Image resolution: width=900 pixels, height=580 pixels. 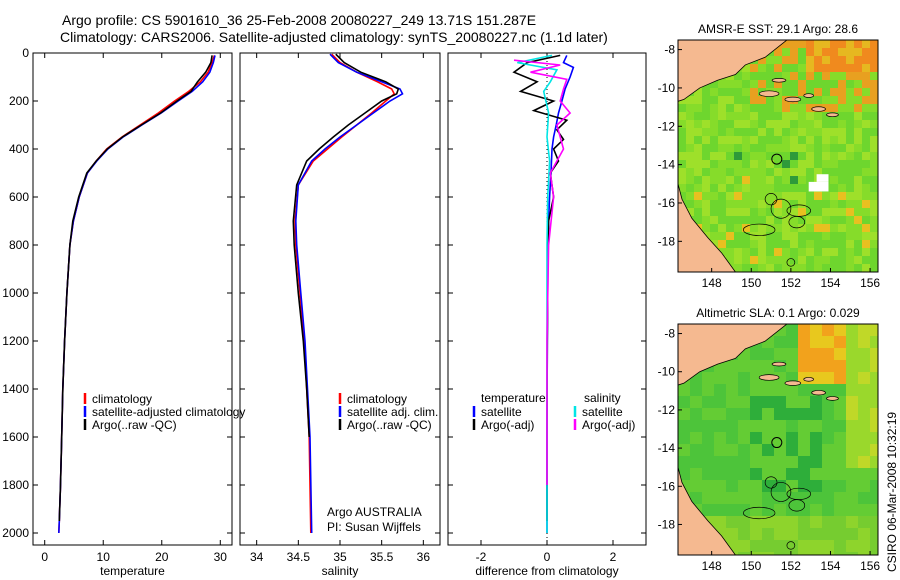 I want to click on legend-satellite: satellite-adjusted climatology, so click(x=168, y=412).